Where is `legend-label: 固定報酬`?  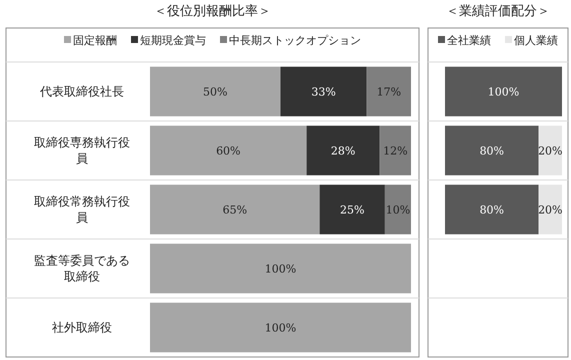 legend-label: 固定報酬 is located at coordinates (95, 40).